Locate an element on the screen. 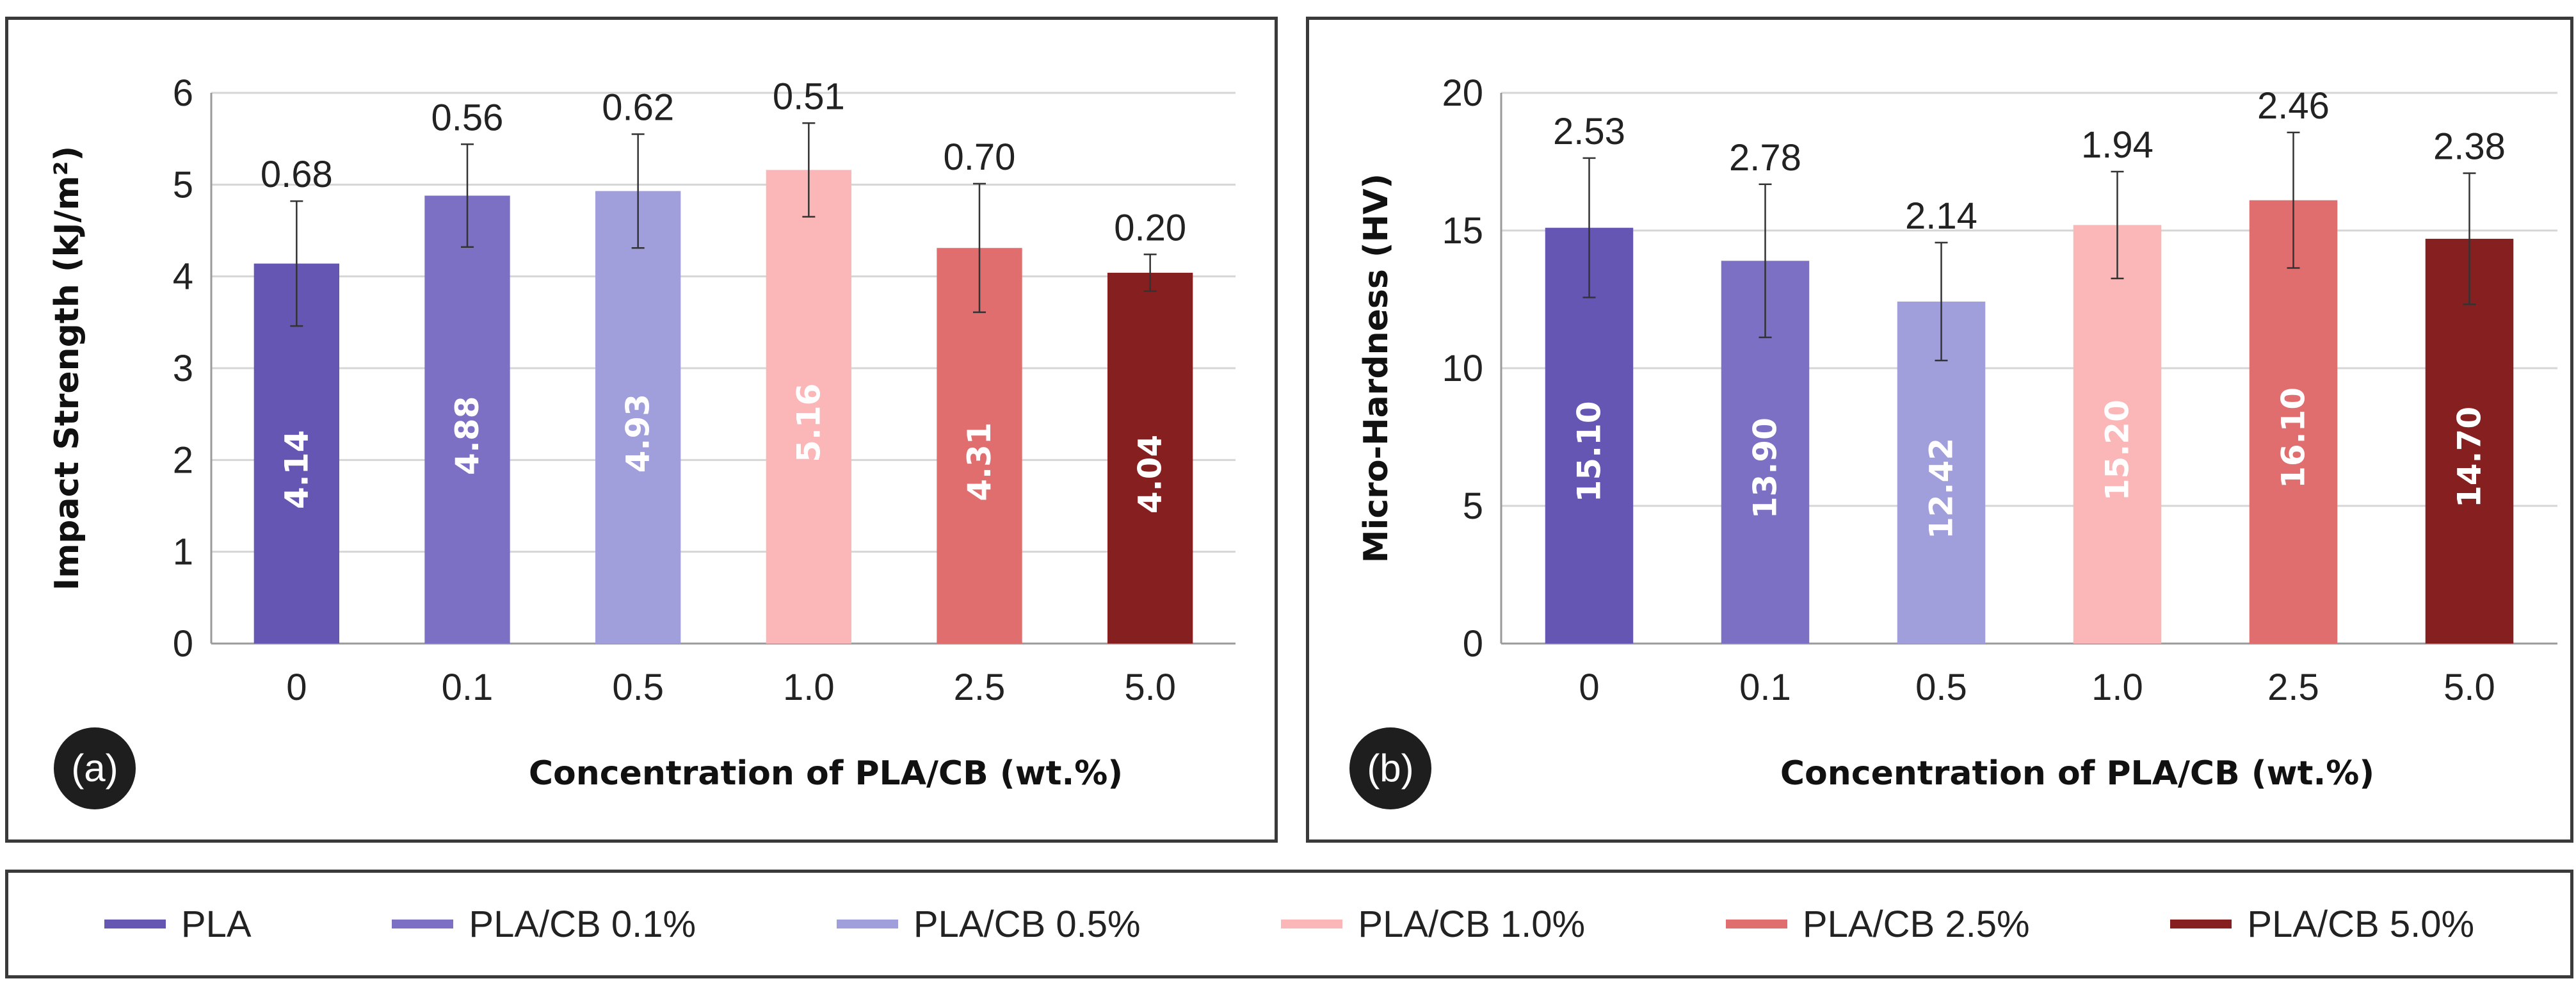 The height and width of the screenshot is (981, 2576). legend-item-pla-cb-0-5: PLA/CB 0.5% is located at coordinates (988, 924).